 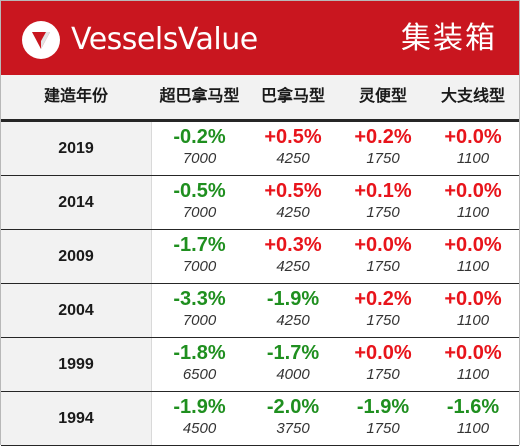 I want to click on build-year-cell: 1994, so click(x=76, y=418).